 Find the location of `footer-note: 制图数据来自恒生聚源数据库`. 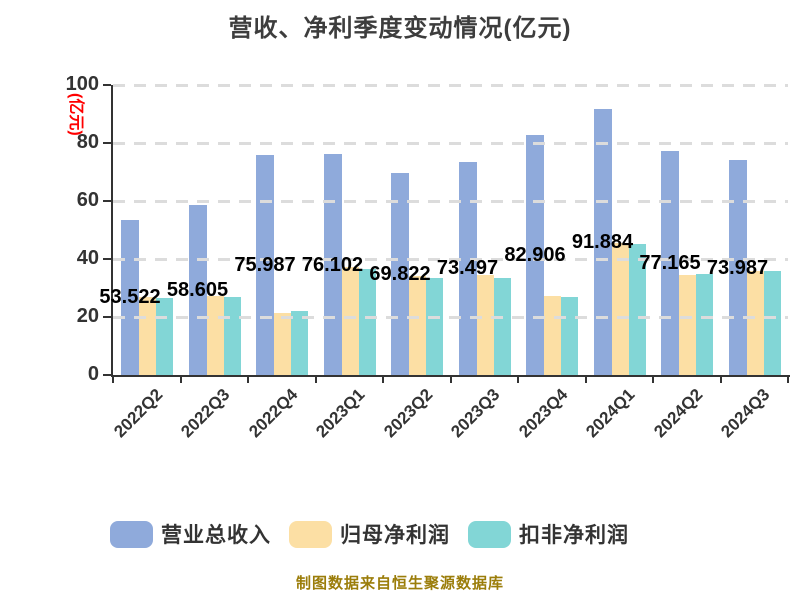

footer-note: 制图数据来自恒生聚源数据库 is located at coordinates (399, 583).